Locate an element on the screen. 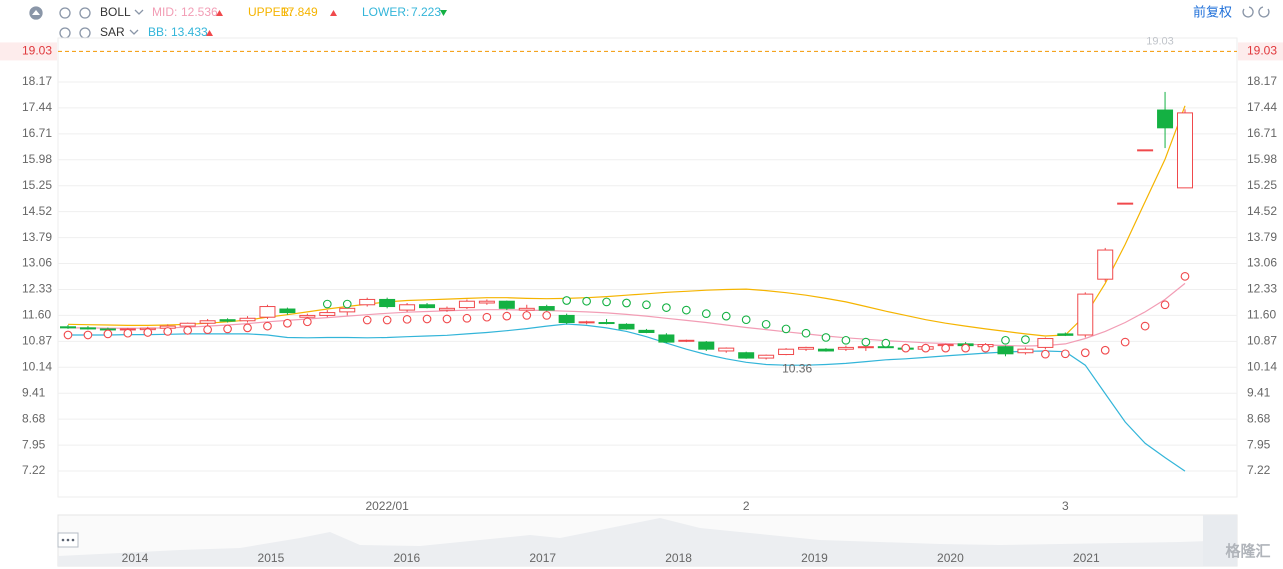 The width and height of the screenshot is (1283, 569). y-tick-label-right: 11.60 is located at coordinates (1261, 315).